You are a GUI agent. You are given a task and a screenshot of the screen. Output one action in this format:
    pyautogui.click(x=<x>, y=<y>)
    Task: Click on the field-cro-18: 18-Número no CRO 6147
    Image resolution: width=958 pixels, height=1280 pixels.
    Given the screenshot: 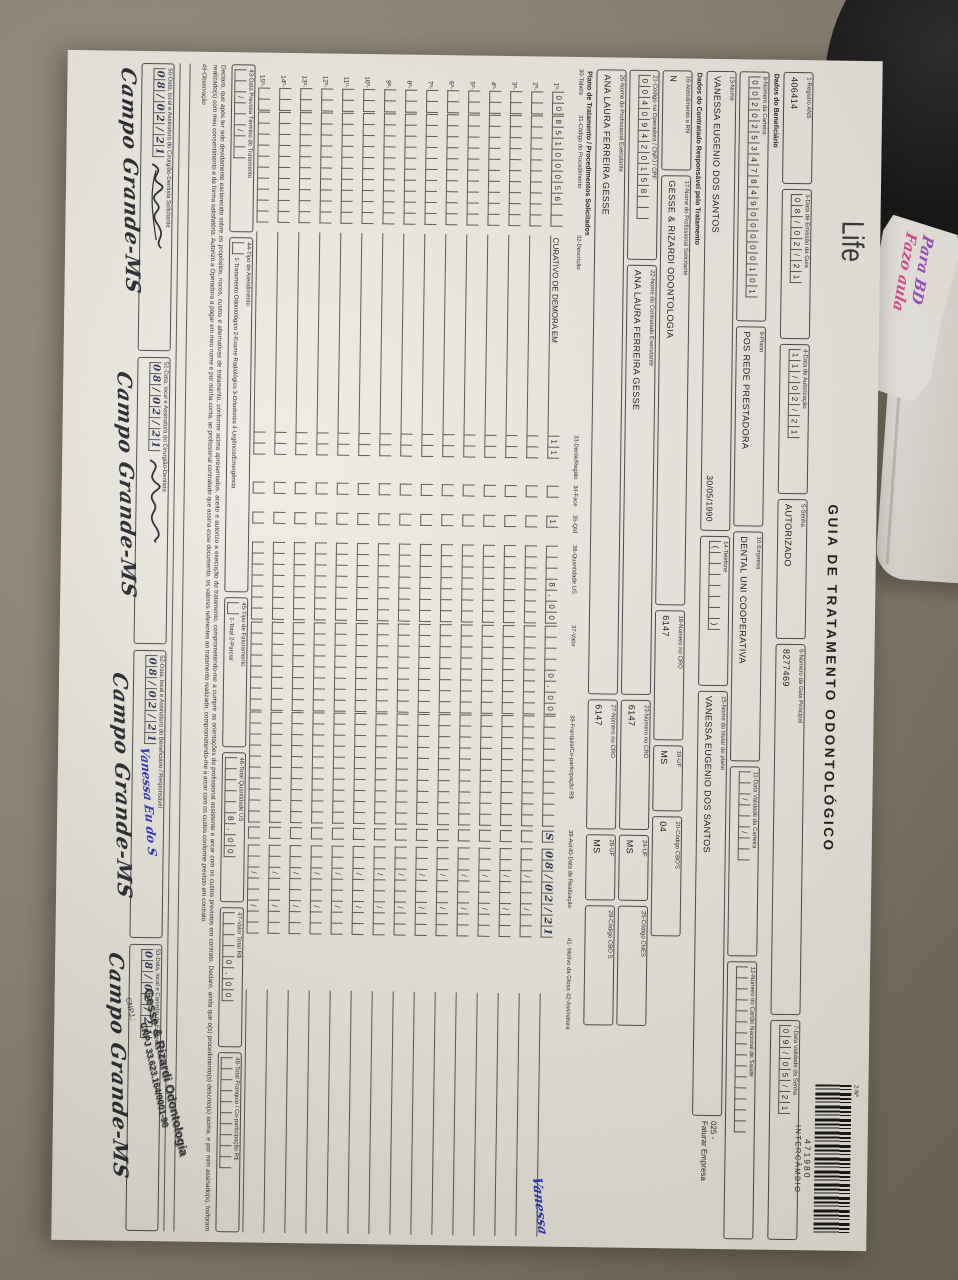 What is the action you would take?
    pyautogui.click(x=669, y=675)
    